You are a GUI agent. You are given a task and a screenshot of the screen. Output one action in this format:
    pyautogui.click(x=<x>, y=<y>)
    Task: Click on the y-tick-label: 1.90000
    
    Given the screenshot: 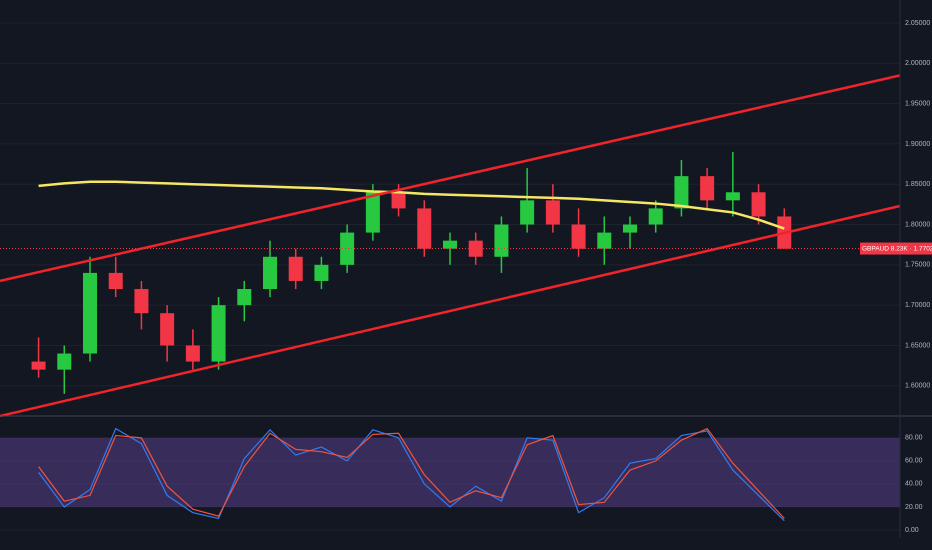 What is the action you would take?
    pyautogui.click(x=917, y=144)
    